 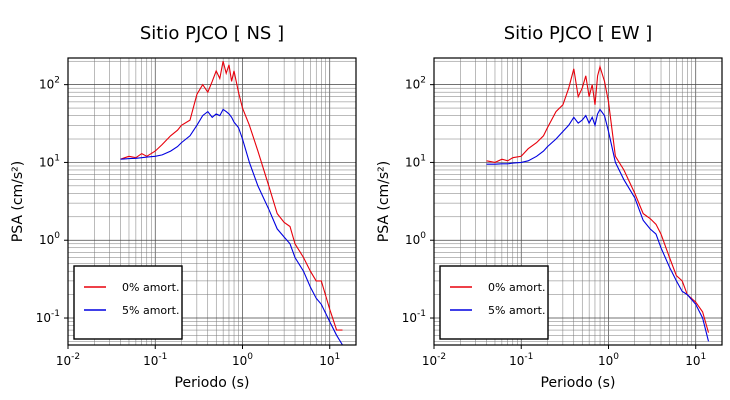 I want to click on chart-title: Sitio PJCO [ NS ], so click(x=212, y=33).